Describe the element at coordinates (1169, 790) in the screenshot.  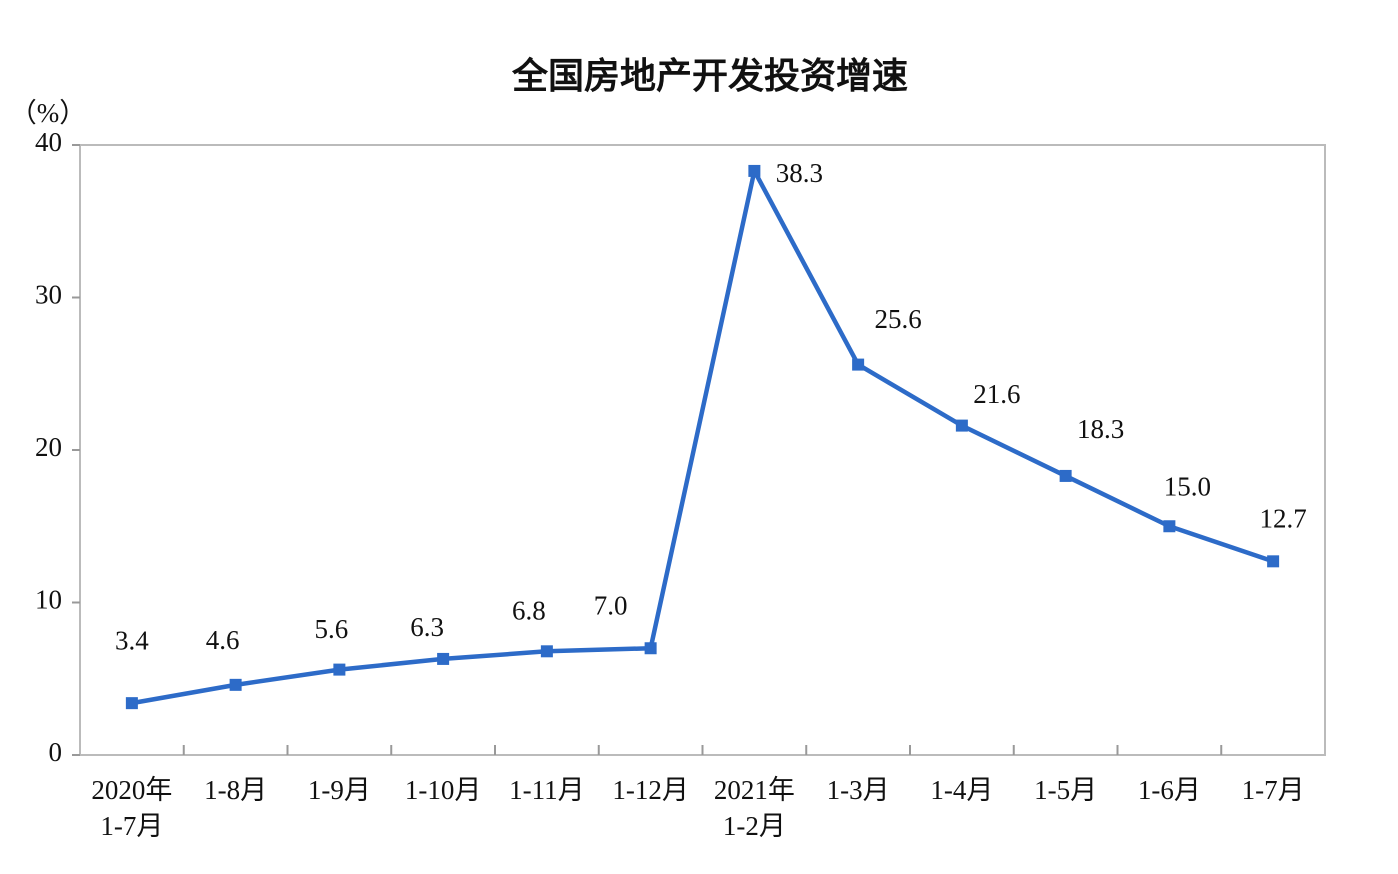
I see `x-tick-label: 1-6月` at that location.